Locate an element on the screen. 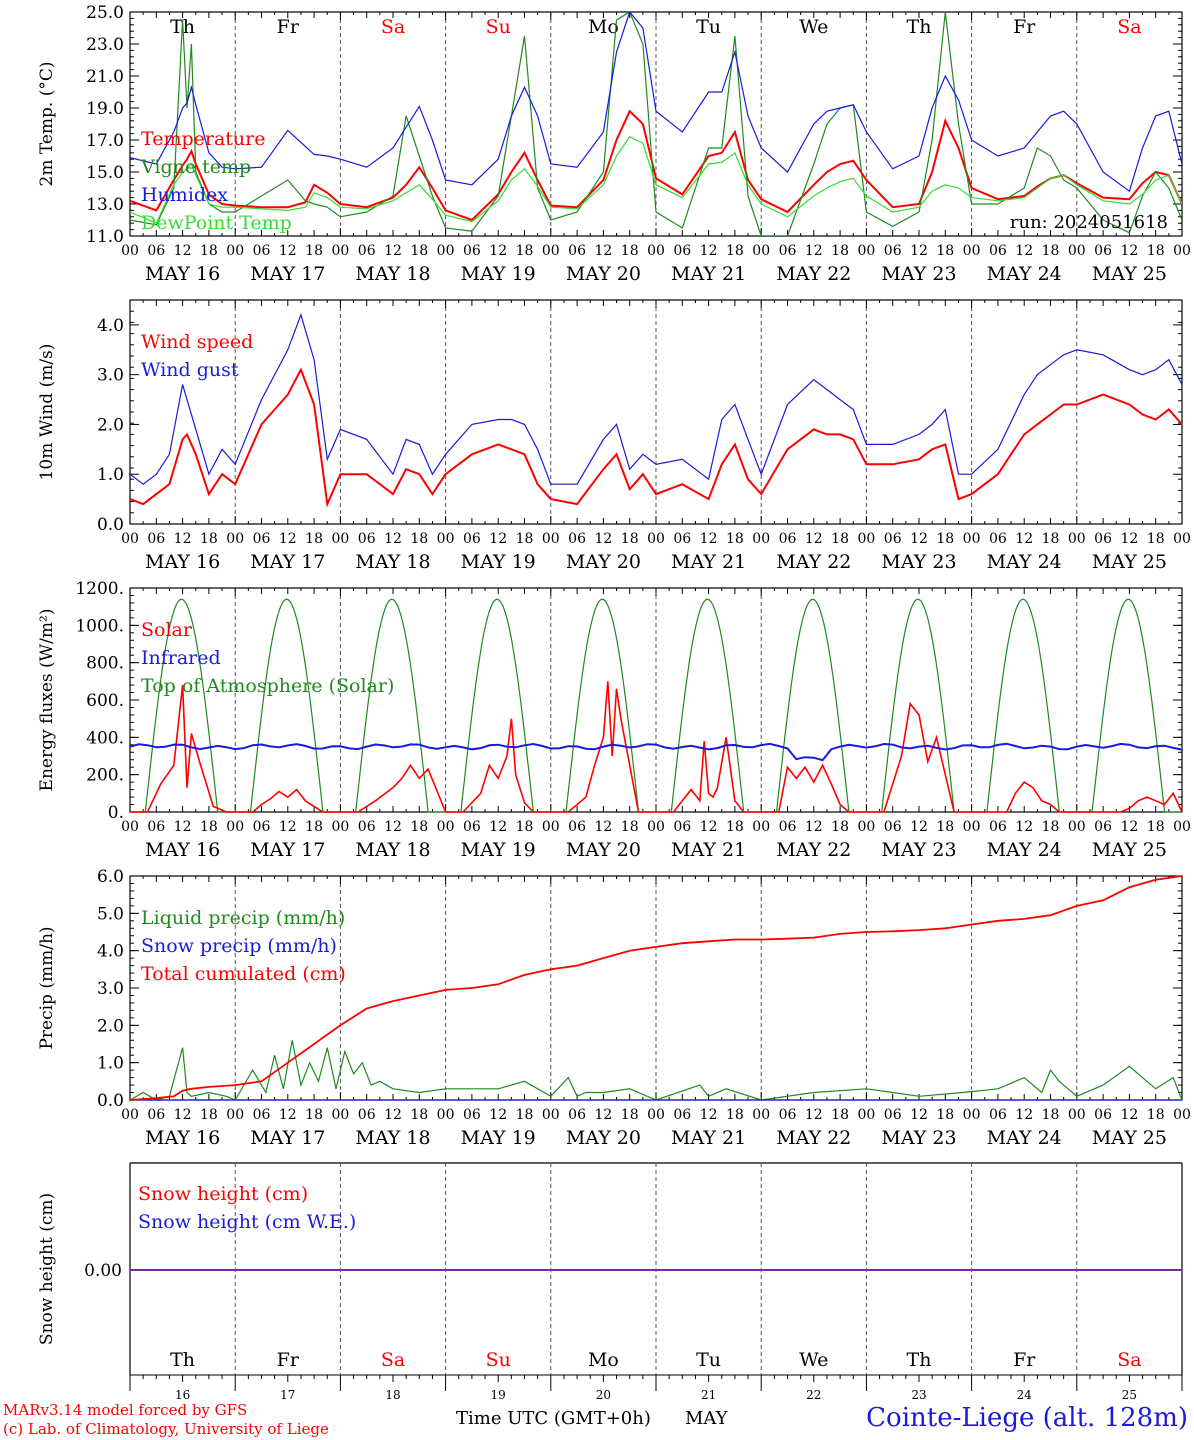  day-number: 18 is located at coordinates (392, 1395).